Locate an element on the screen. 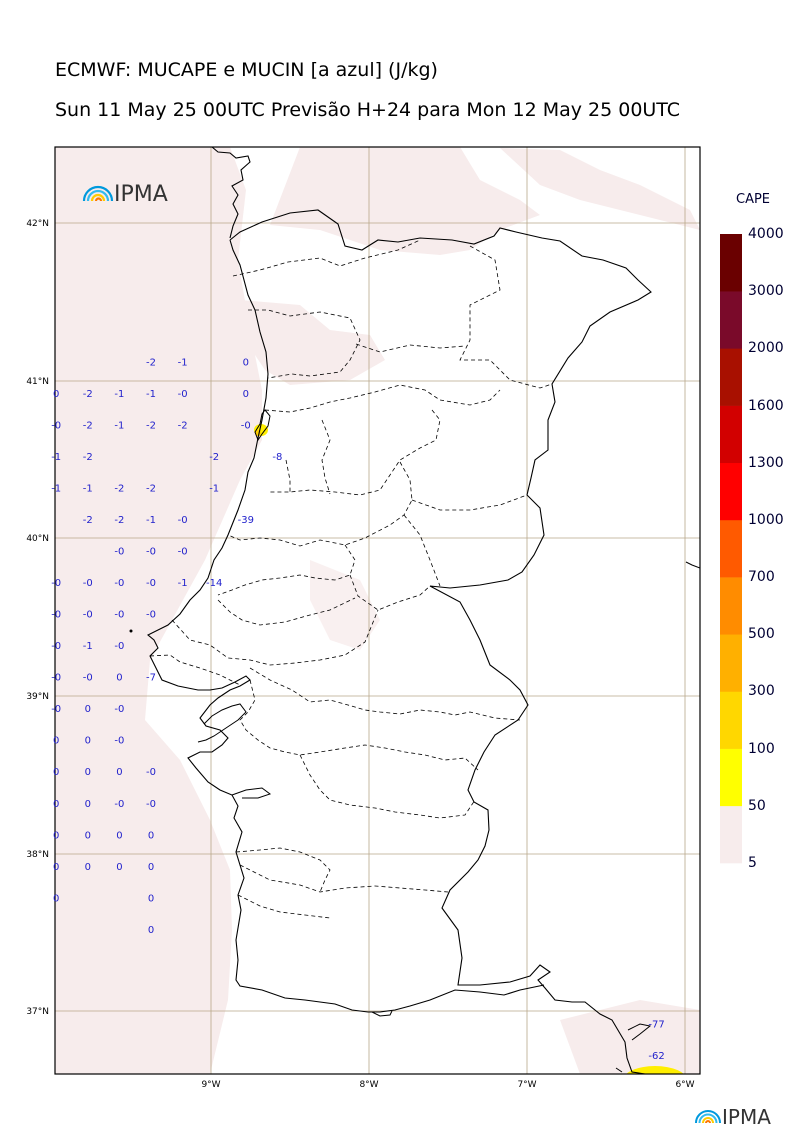 The height and width of the screenshot is (1131, 800). lon-label-6w: 6°W is located at coordinates (684, 1085).